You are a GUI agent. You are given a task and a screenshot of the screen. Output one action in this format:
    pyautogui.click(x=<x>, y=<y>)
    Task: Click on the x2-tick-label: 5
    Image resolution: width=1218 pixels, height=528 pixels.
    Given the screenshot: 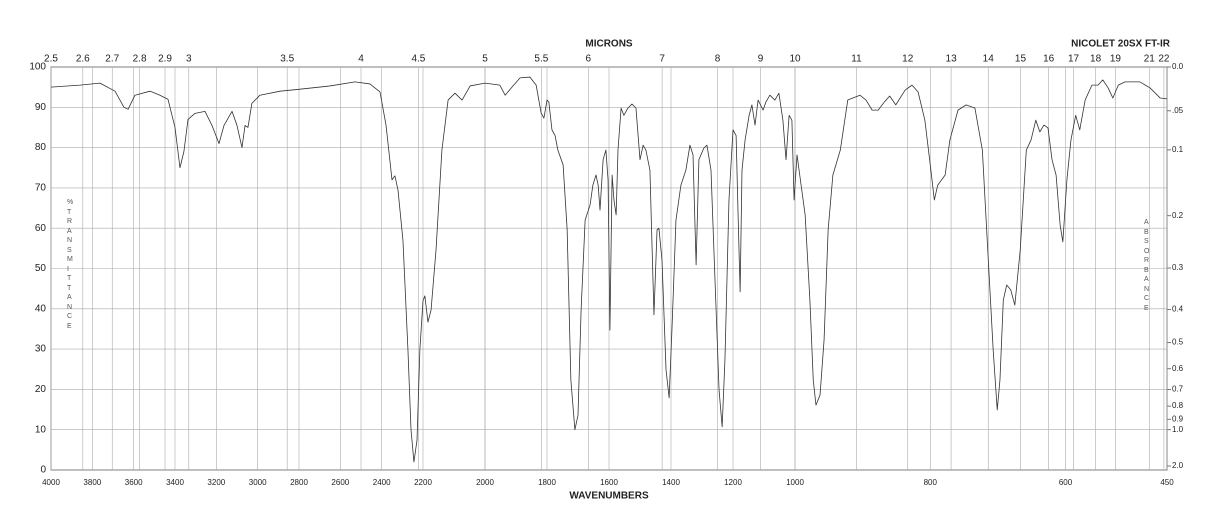 What is the action you would take?
    pyautogui.click(x=485, y=59)
    